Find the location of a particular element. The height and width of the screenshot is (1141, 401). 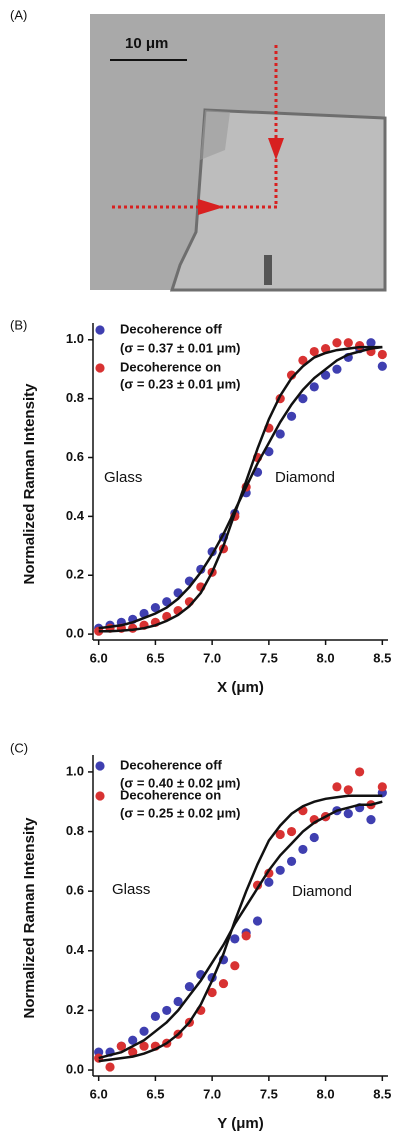

edge-texture is located at coordinates (215, 135).